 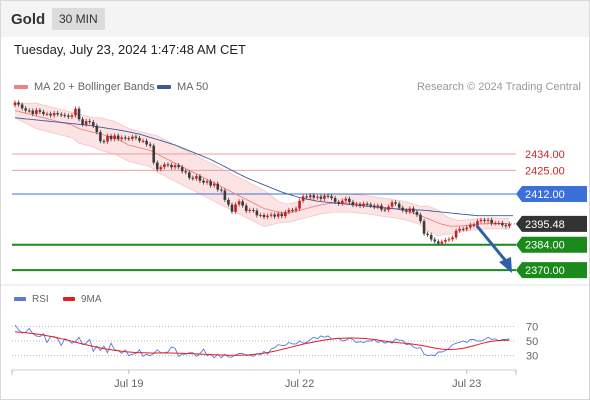 I want to click on legend-label-rsi-ma: 9MA, so click(x=91, y=299).